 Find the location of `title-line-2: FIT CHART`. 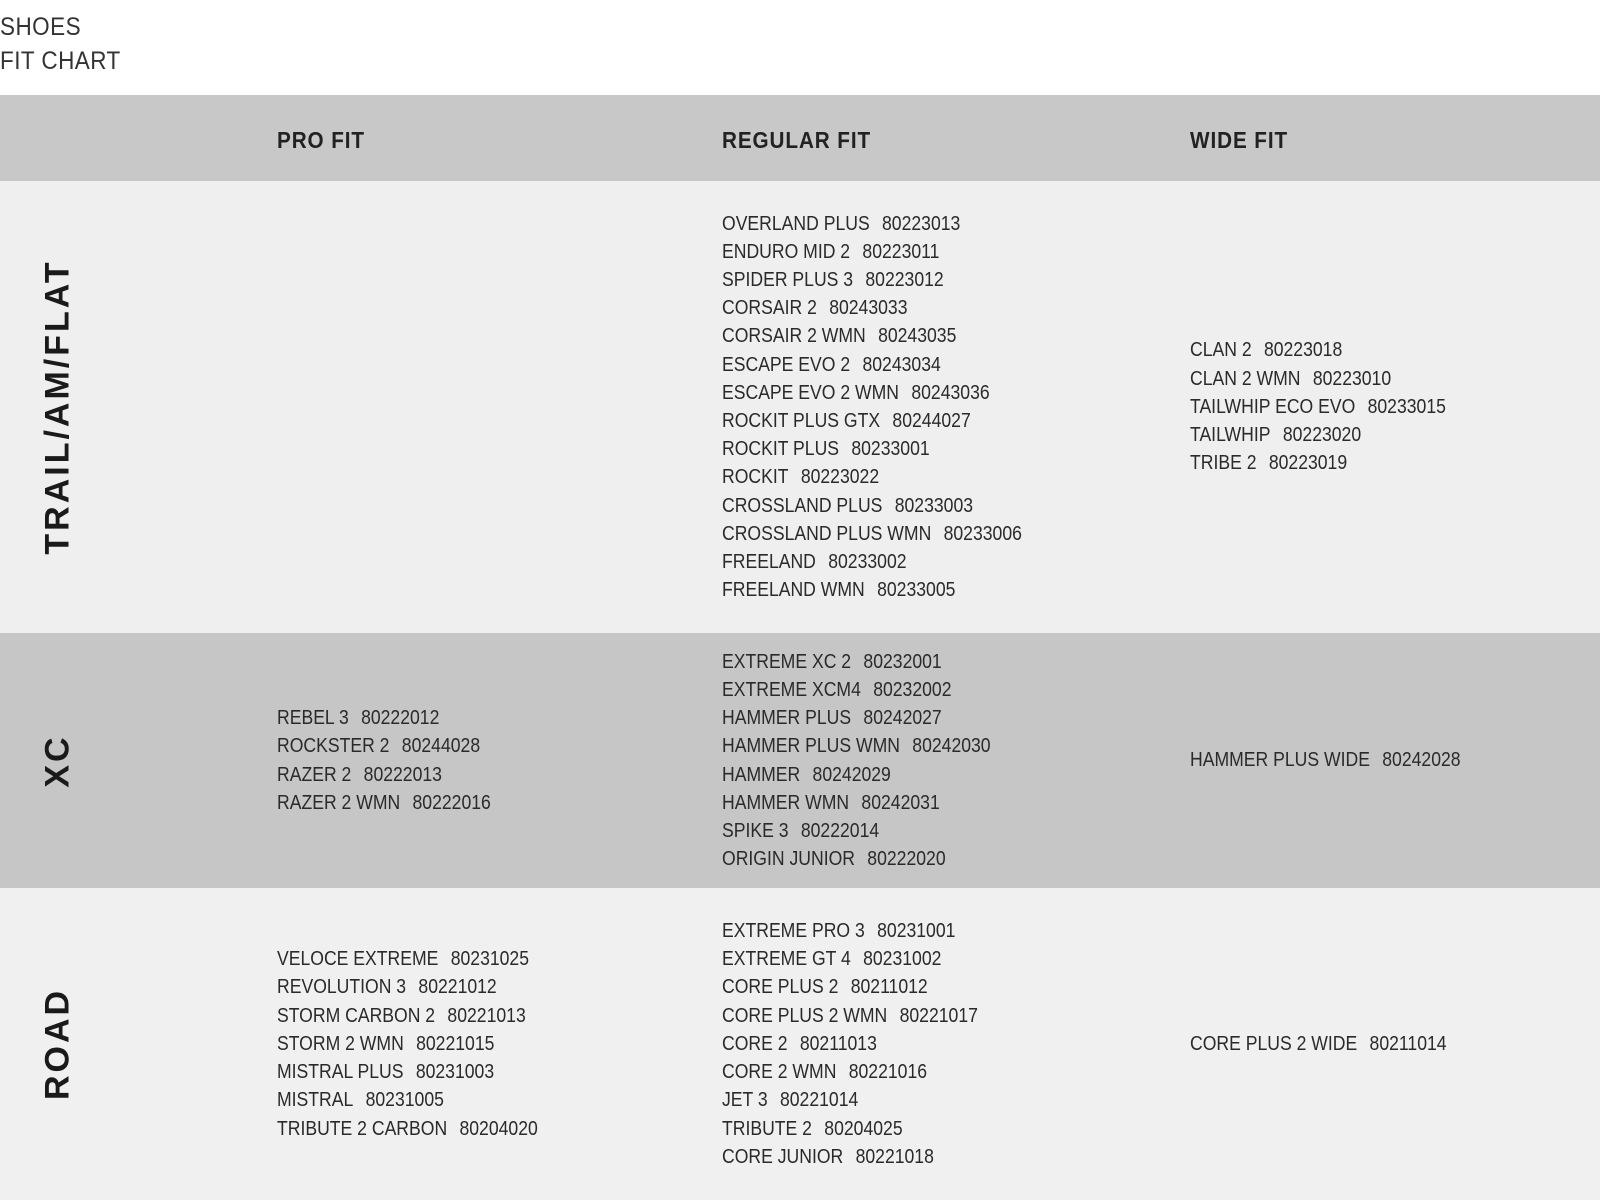

title-line-2: FIT CHART is located at coordinates (60, 61).